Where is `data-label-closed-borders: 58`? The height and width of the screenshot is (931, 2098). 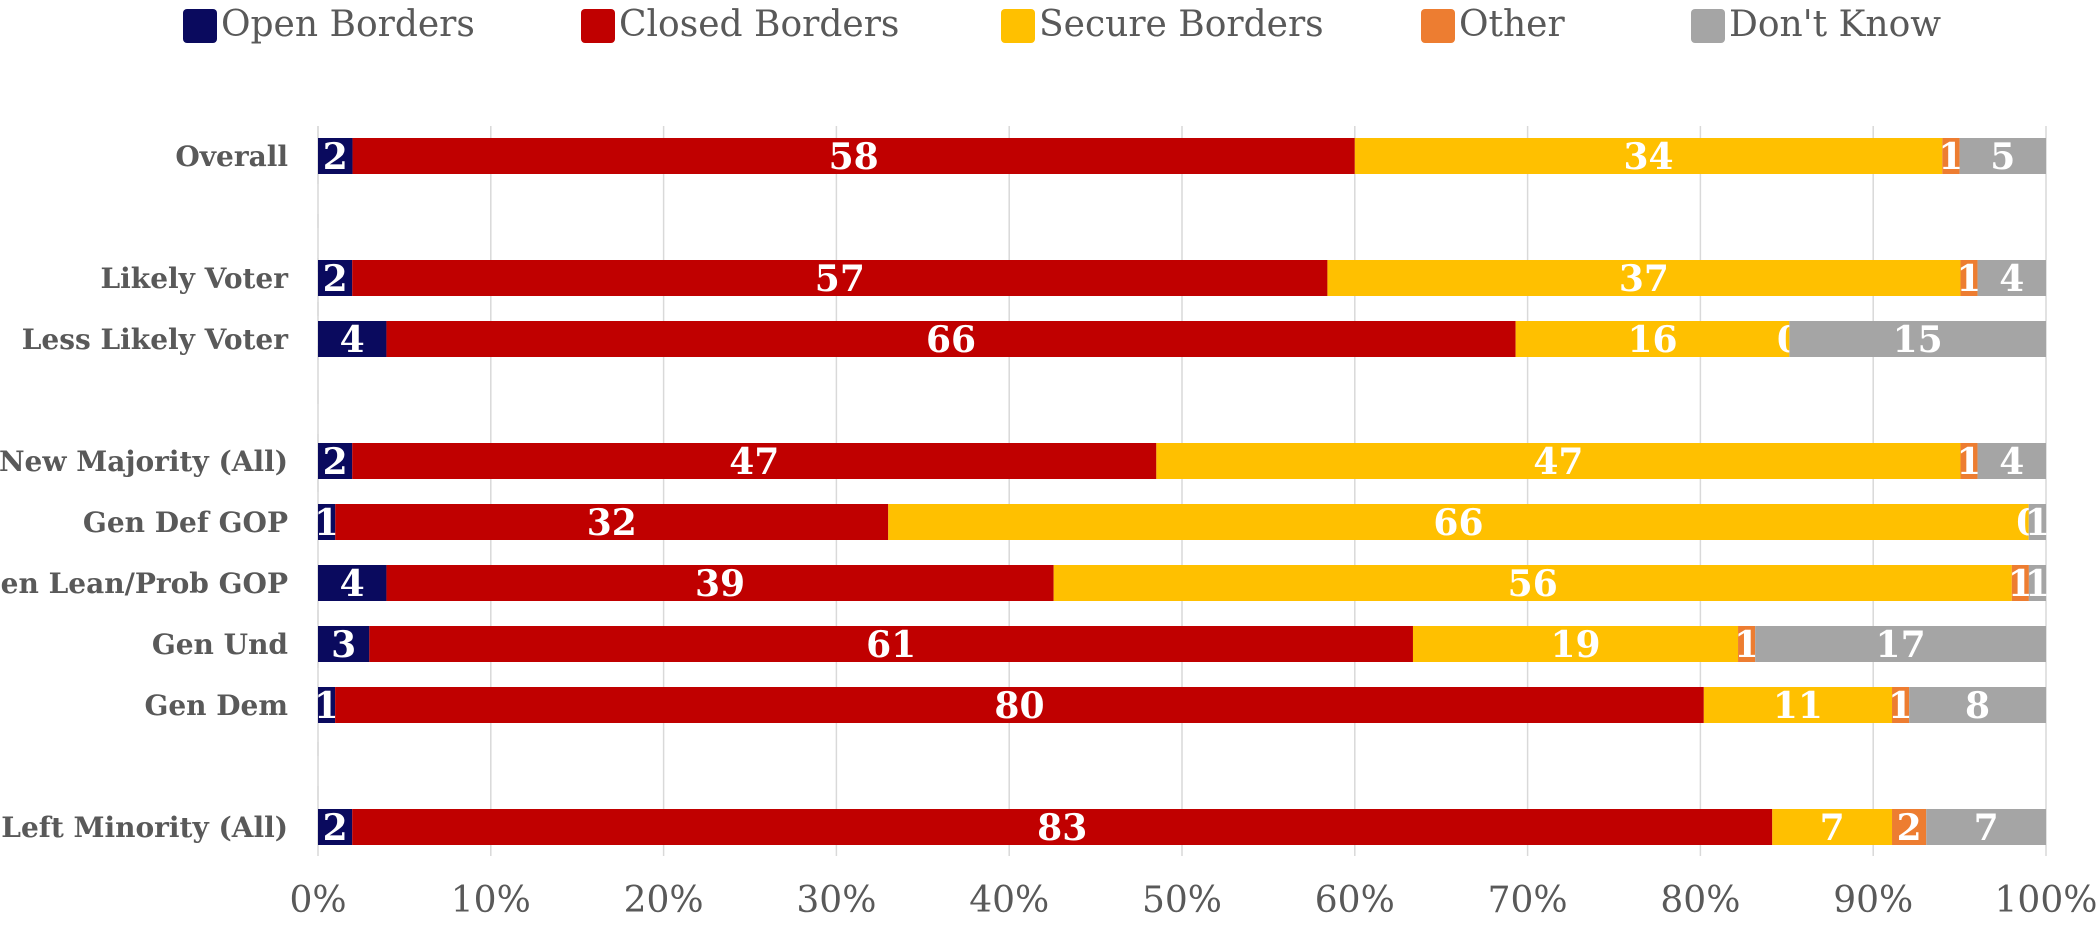
data-label-closed-borders: 58 is located at coordinates (854, 157).